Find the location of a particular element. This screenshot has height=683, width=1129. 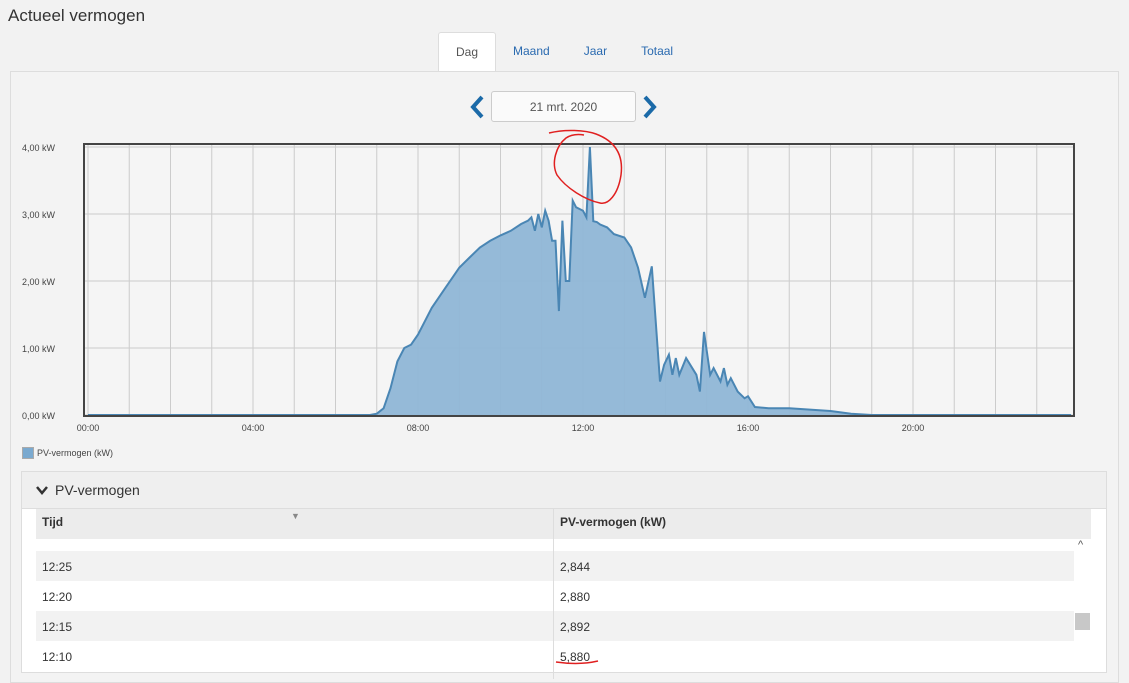

y-tick-label: 3,00 kW is located at coordinates (39, 215).